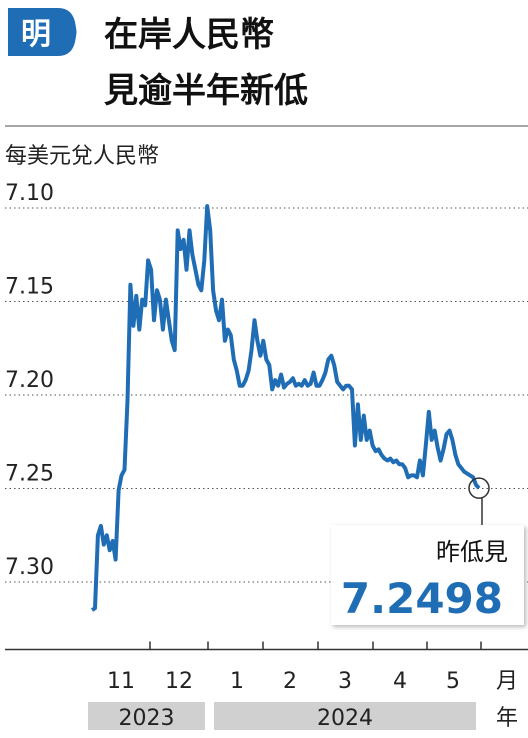  I want to click on year-unit: 年, so click(507, 718).